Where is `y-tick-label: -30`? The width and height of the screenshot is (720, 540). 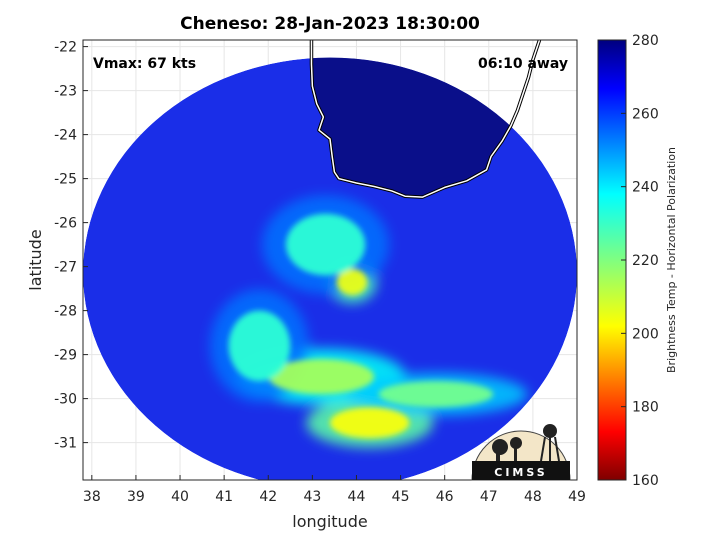
y-tick-label: -30 is located at coordinates (65, 400).